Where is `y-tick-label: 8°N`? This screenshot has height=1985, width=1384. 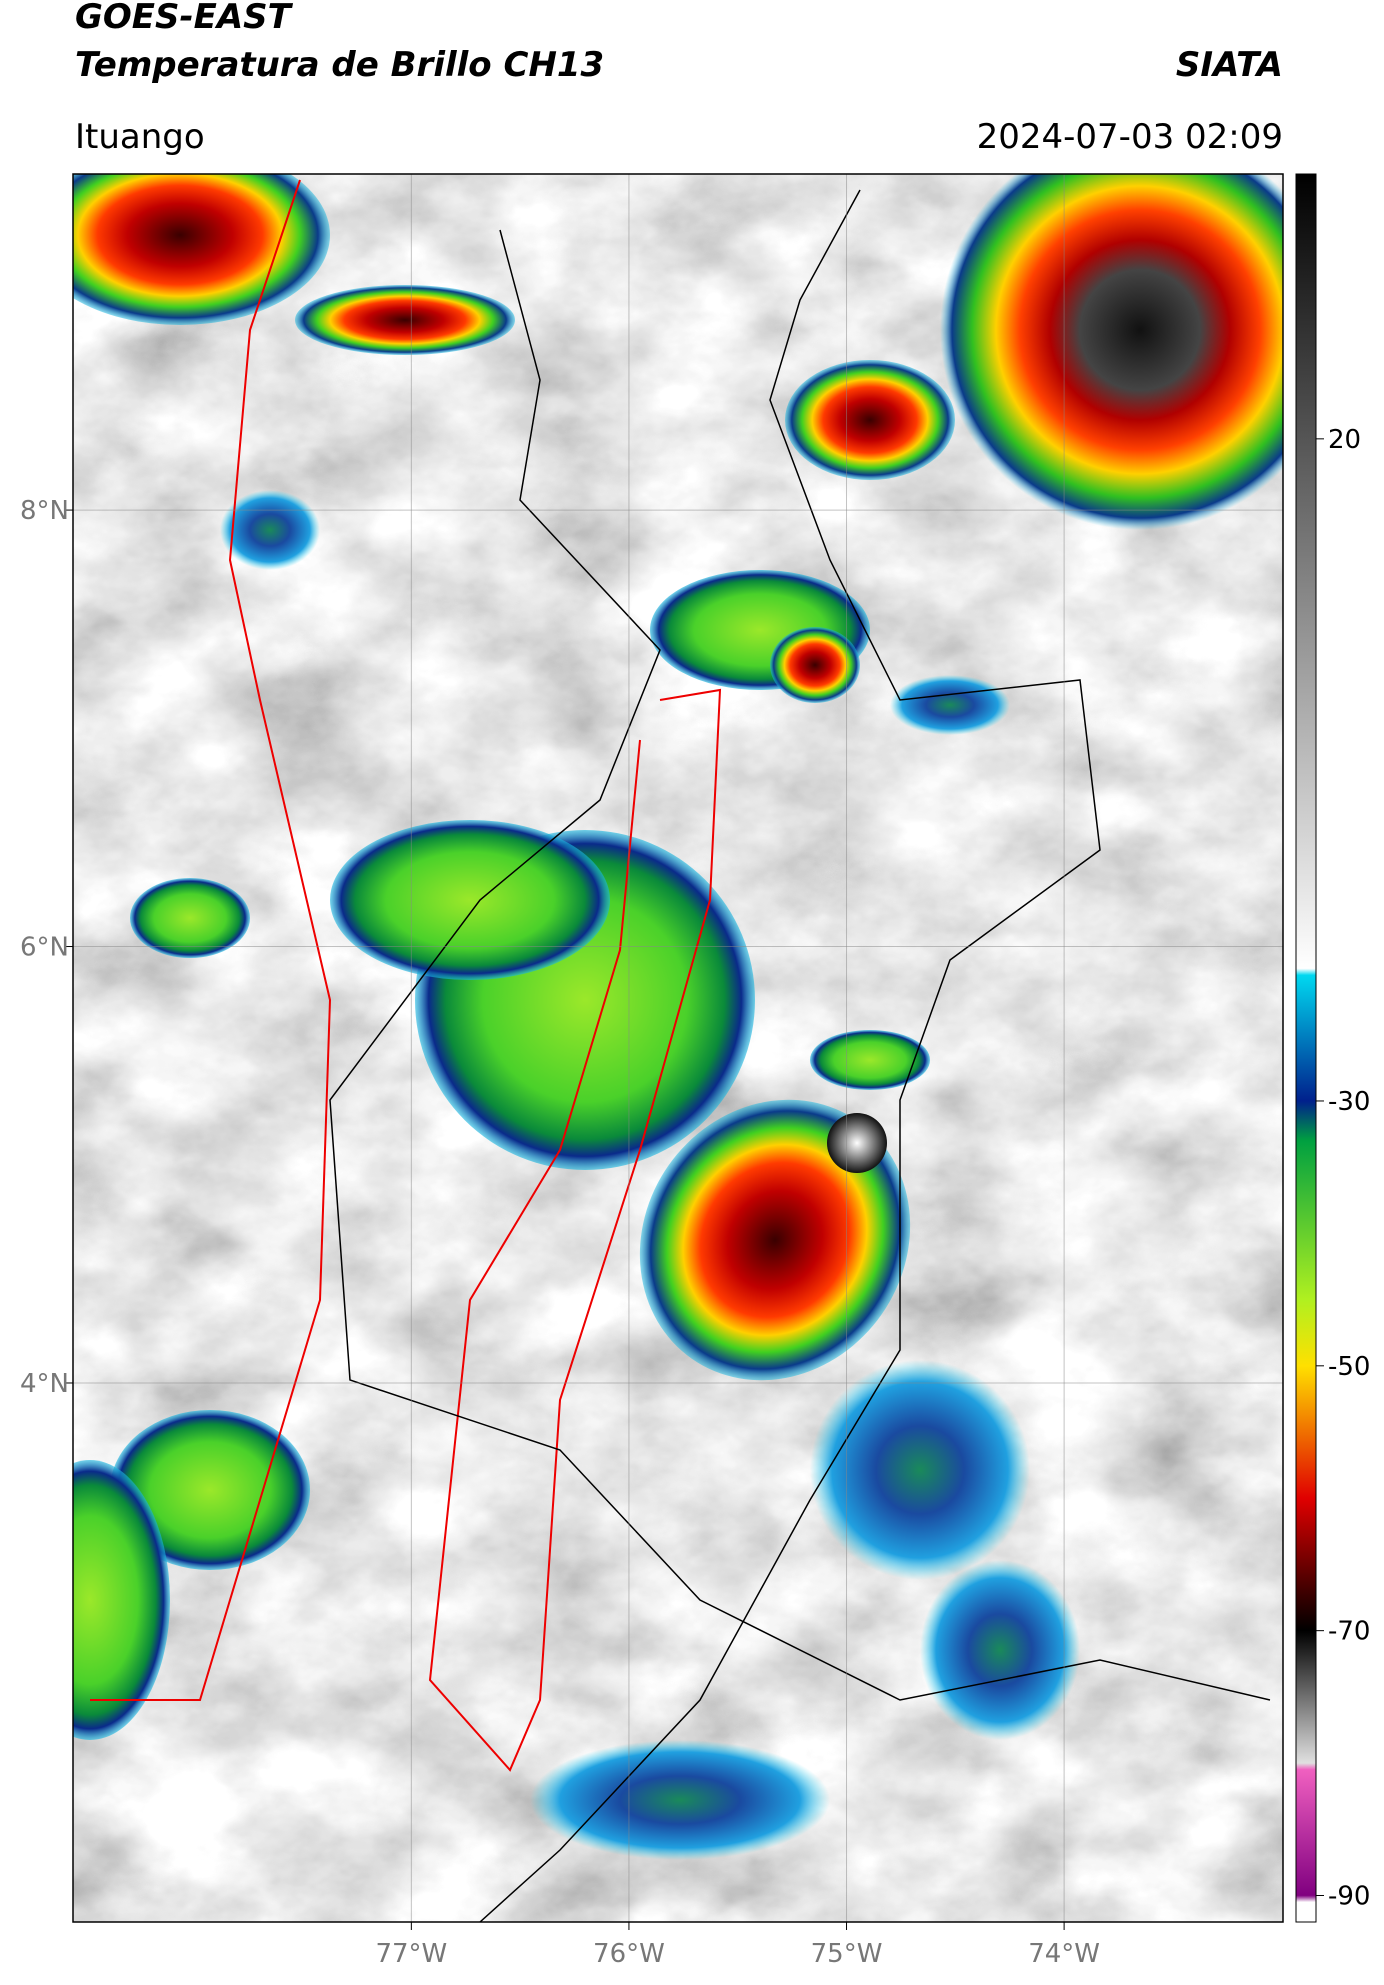
y-tick-label: 8°N is located at coordinates (44, 511).